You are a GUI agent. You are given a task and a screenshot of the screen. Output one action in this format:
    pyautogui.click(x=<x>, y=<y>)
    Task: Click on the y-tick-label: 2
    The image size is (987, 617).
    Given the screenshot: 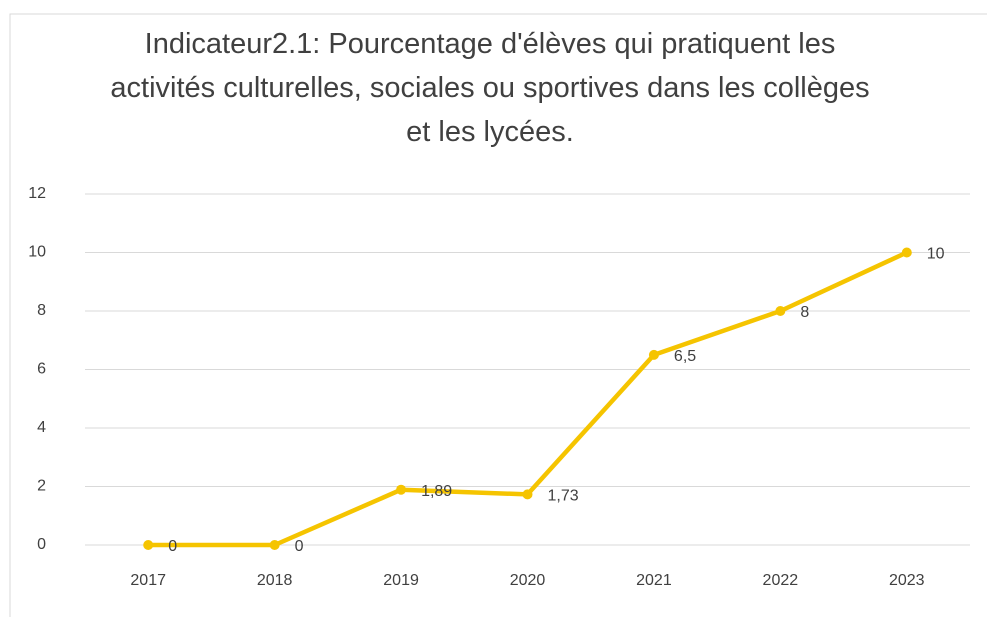 What is the action you would take?
    pyautogui.click(x=41, y=486)
    